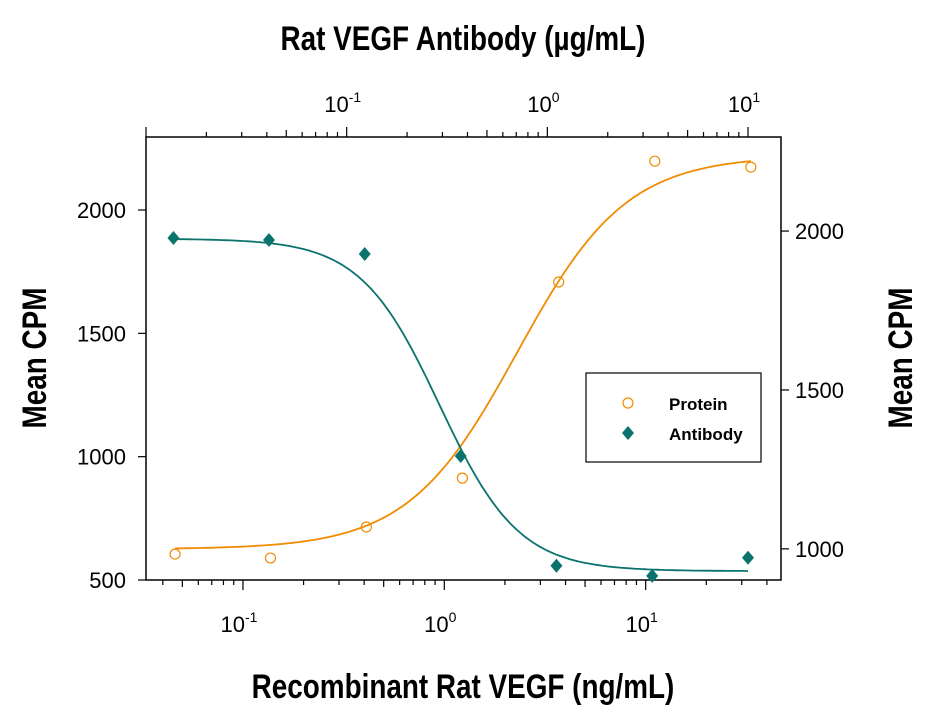  What do you see at coordinates (101, 333) in the screenshot?
I see `y-tick-label: 1500` at bounding box center [101, 333].